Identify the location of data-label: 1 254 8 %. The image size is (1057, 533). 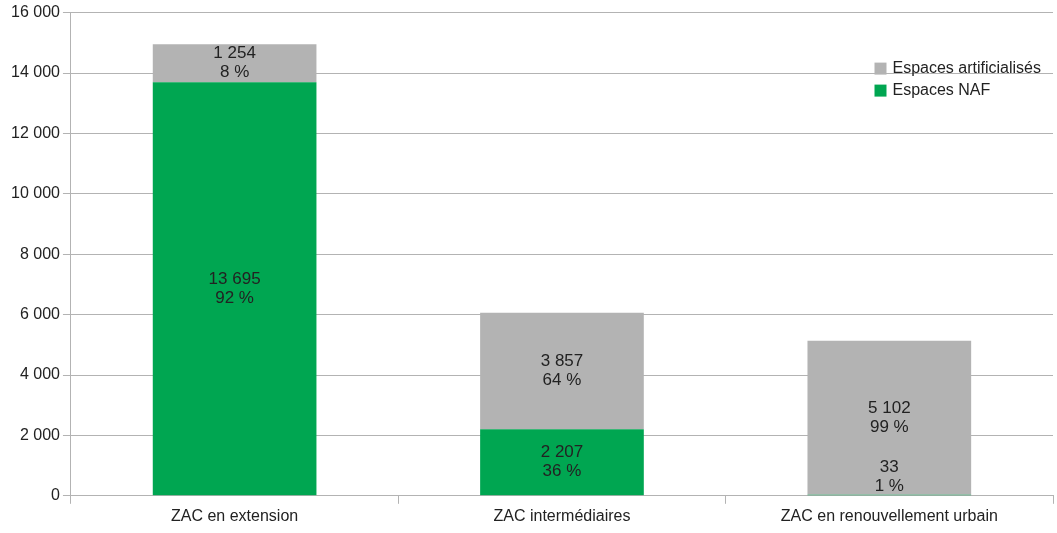
(234, 62).